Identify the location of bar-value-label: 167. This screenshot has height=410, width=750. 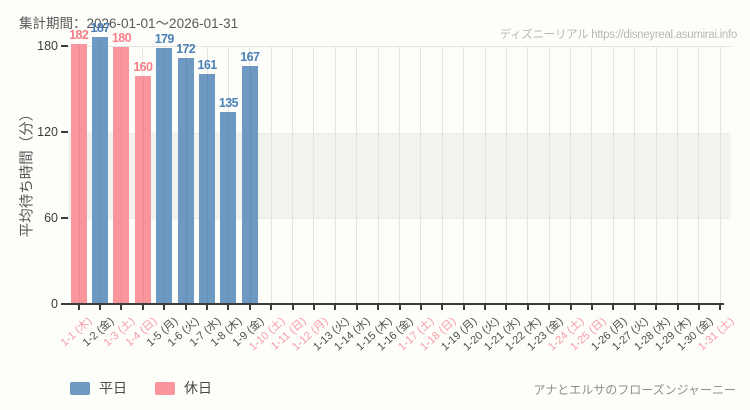
(250, 56).